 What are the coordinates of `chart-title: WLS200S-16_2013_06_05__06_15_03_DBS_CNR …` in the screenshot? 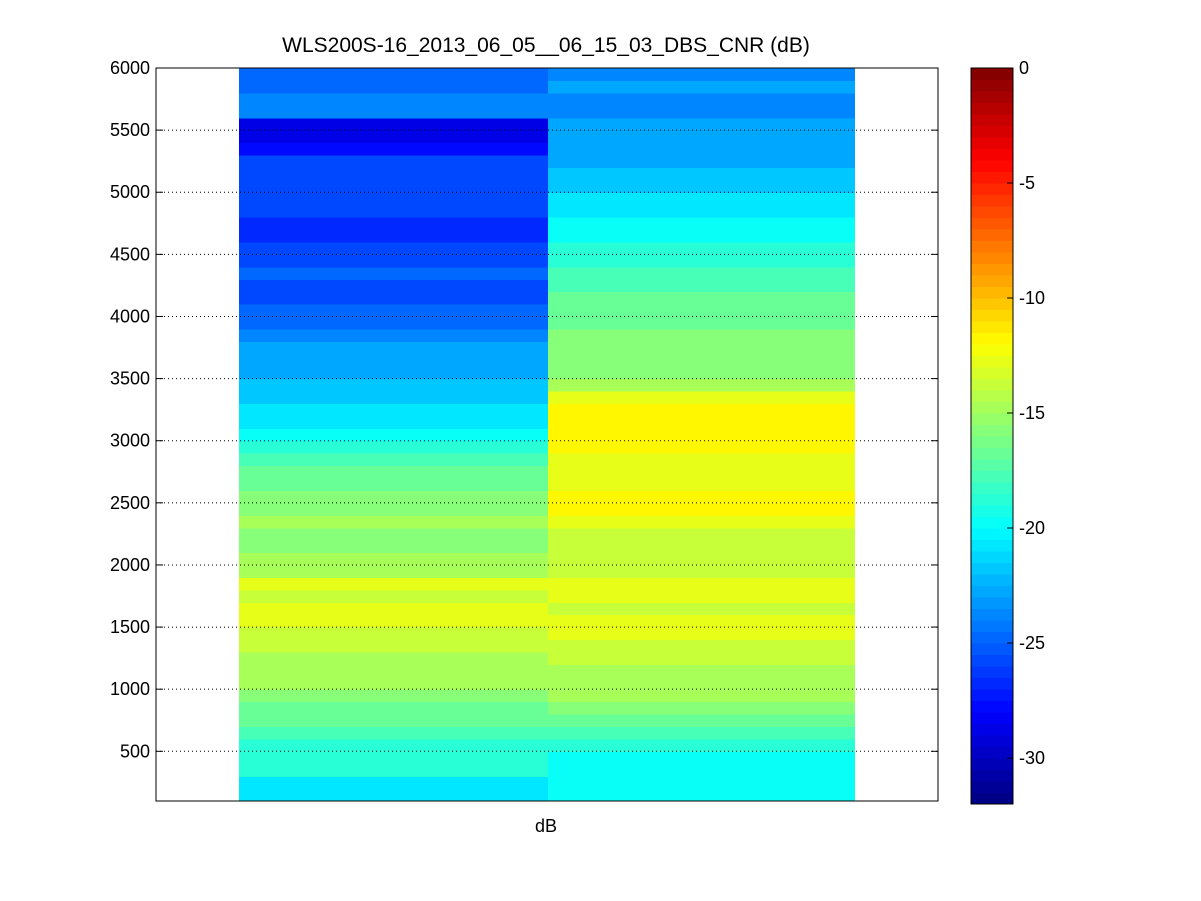 It's located at (546, 45).